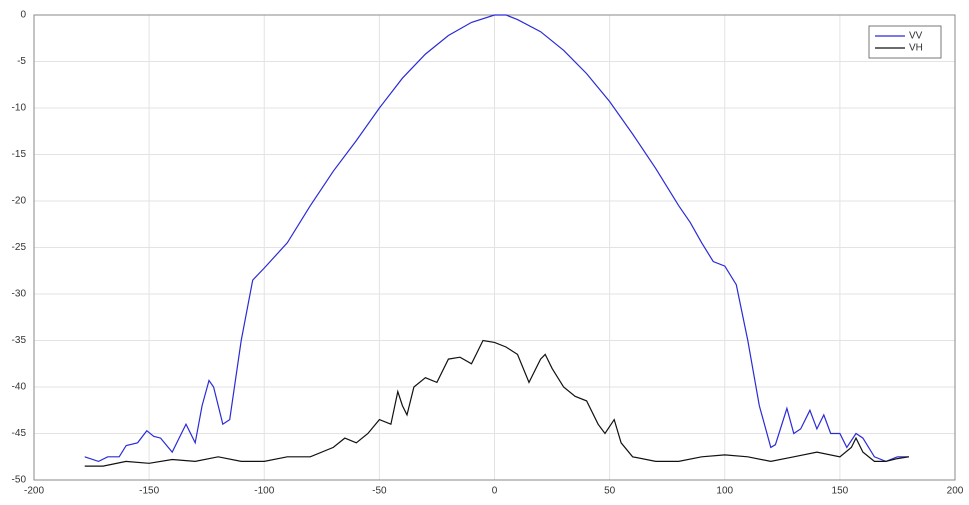 The image size is (969, 505). I want to click on x-tick-label: -150, so click(149, 491).